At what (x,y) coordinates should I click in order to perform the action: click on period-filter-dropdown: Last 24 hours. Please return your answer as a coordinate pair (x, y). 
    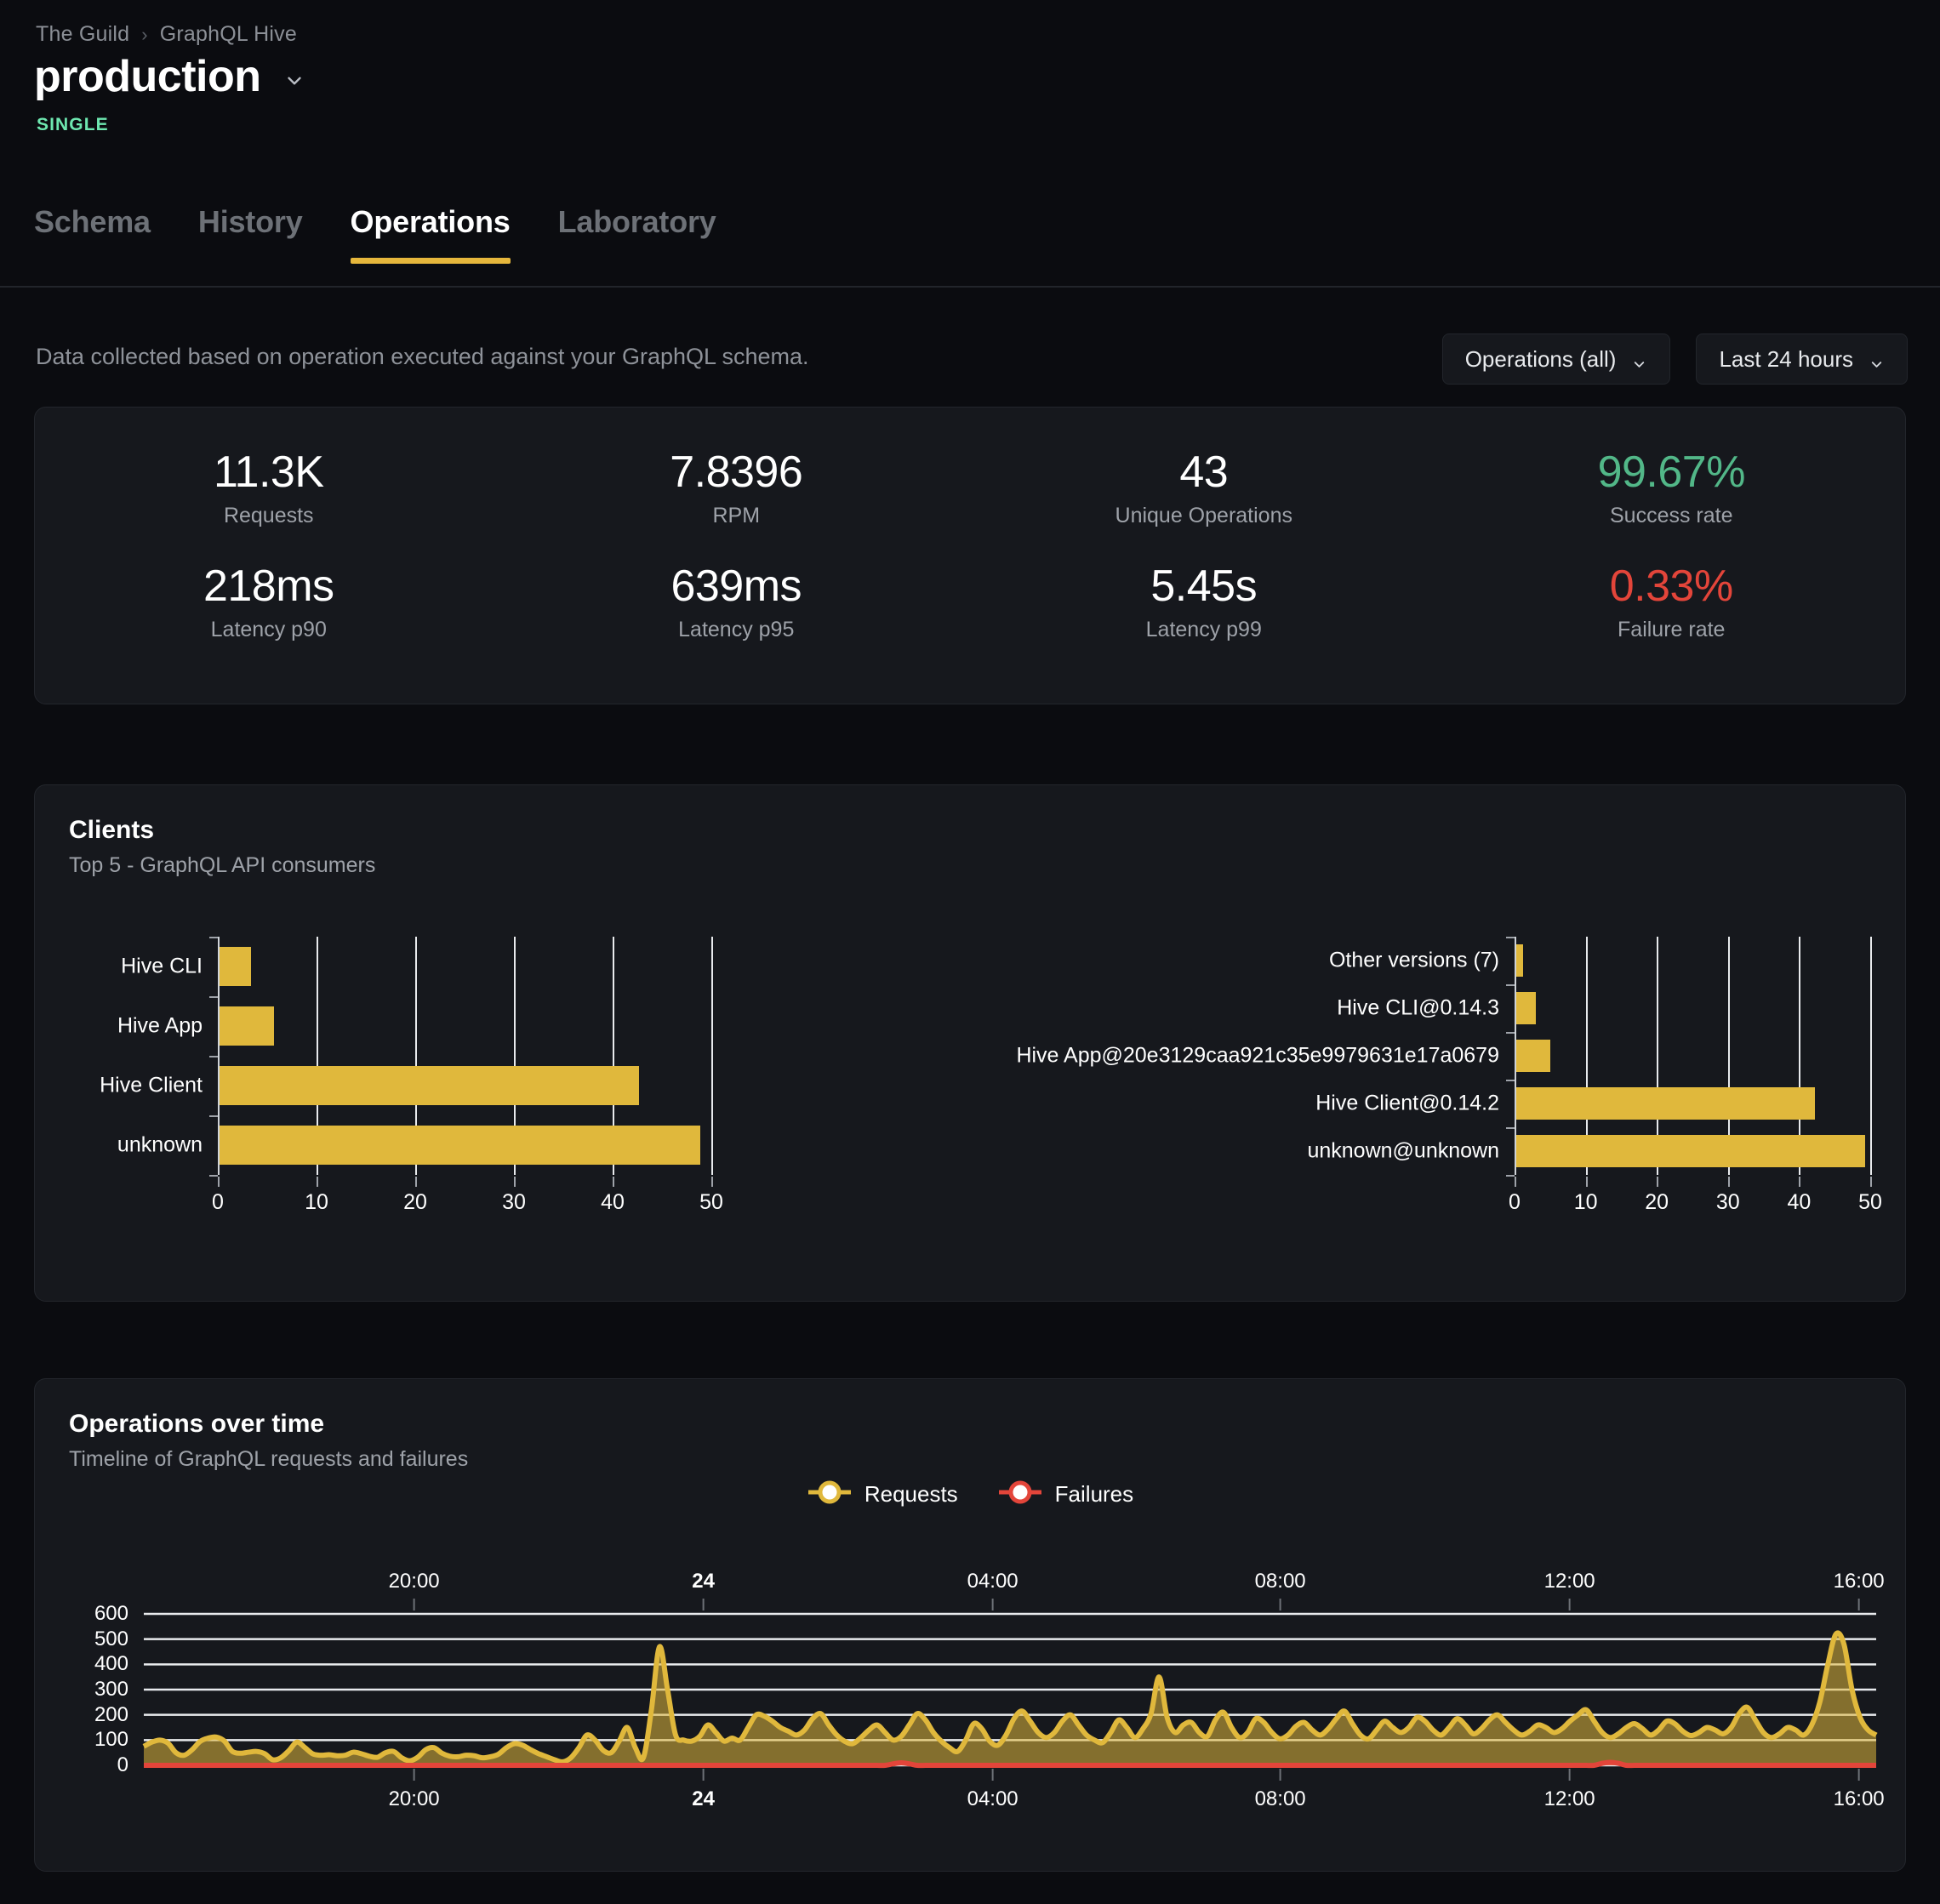
    Looking at the image, I should click on (1802, 359).